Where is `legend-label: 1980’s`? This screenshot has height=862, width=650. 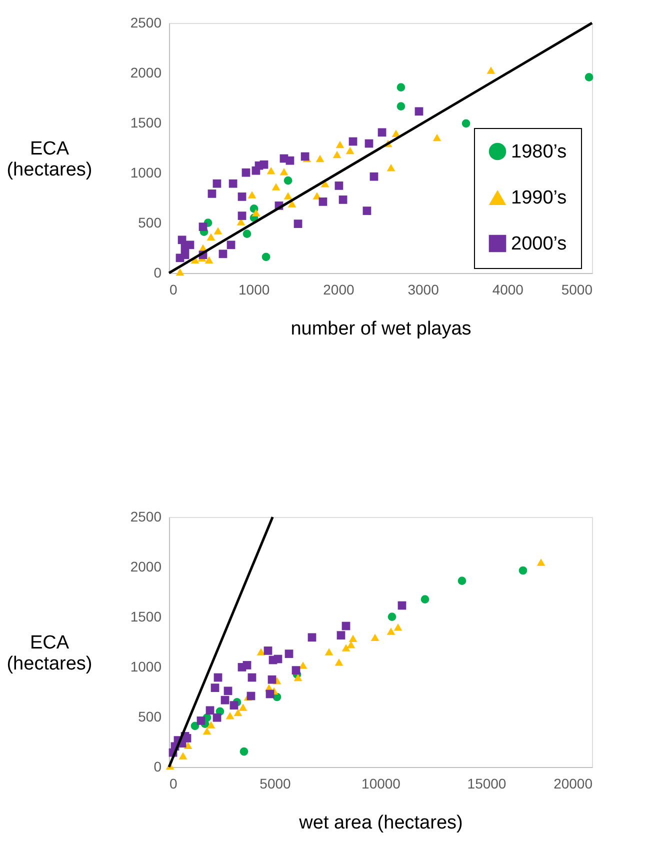 legend-label: 1980’s is located at coordinates (539, 152).